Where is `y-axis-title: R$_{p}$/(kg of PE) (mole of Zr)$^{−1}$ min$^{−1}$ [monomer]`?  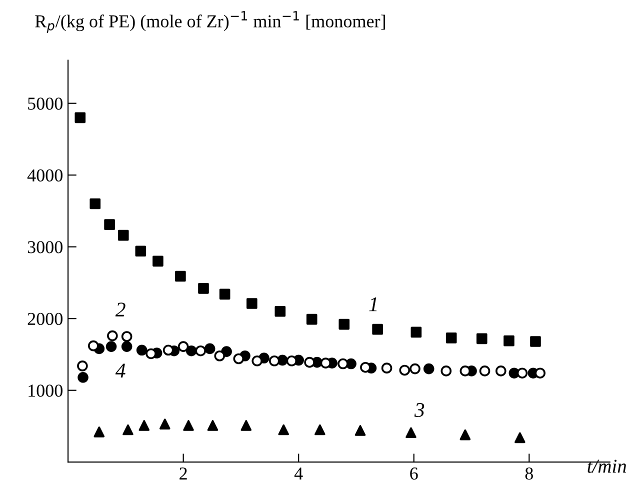 y-axis-title: R$_{p}$/(kg of PE) (mole of Zr)$^{−1}$ min$^{−1}$ [monomer] is located at coordinates (210, 22).